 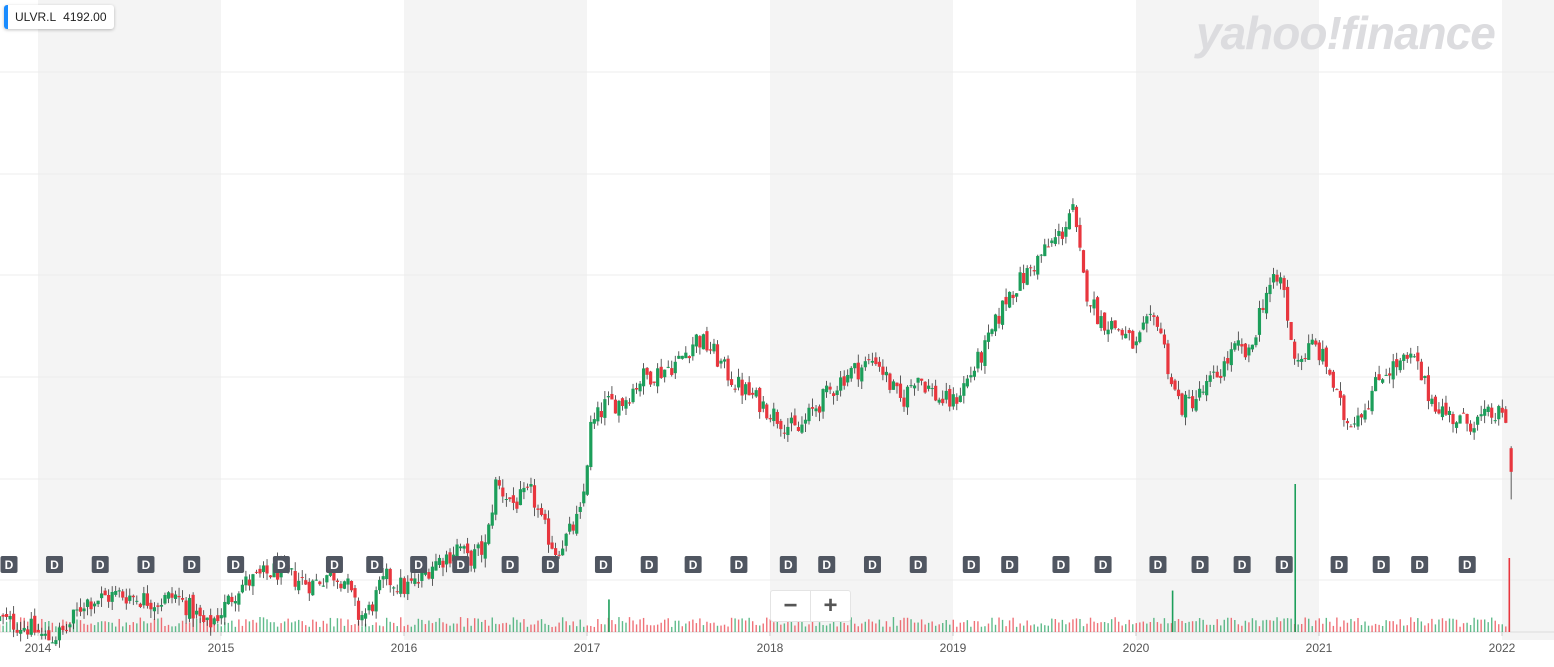 What do you see at coordinates (830, 605) in the screenshot?
I see `zoom-in-button: +` at bounding box center [830, 605].